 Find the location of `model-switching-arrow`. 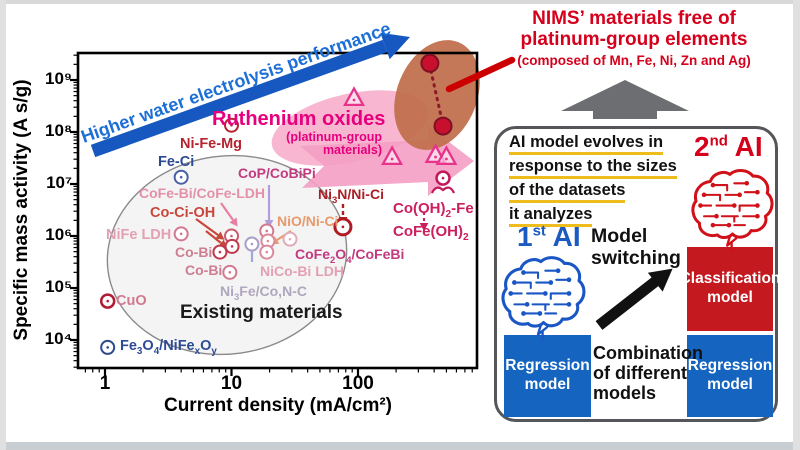

model-switching-arrow is located at coordinates (627, 303).